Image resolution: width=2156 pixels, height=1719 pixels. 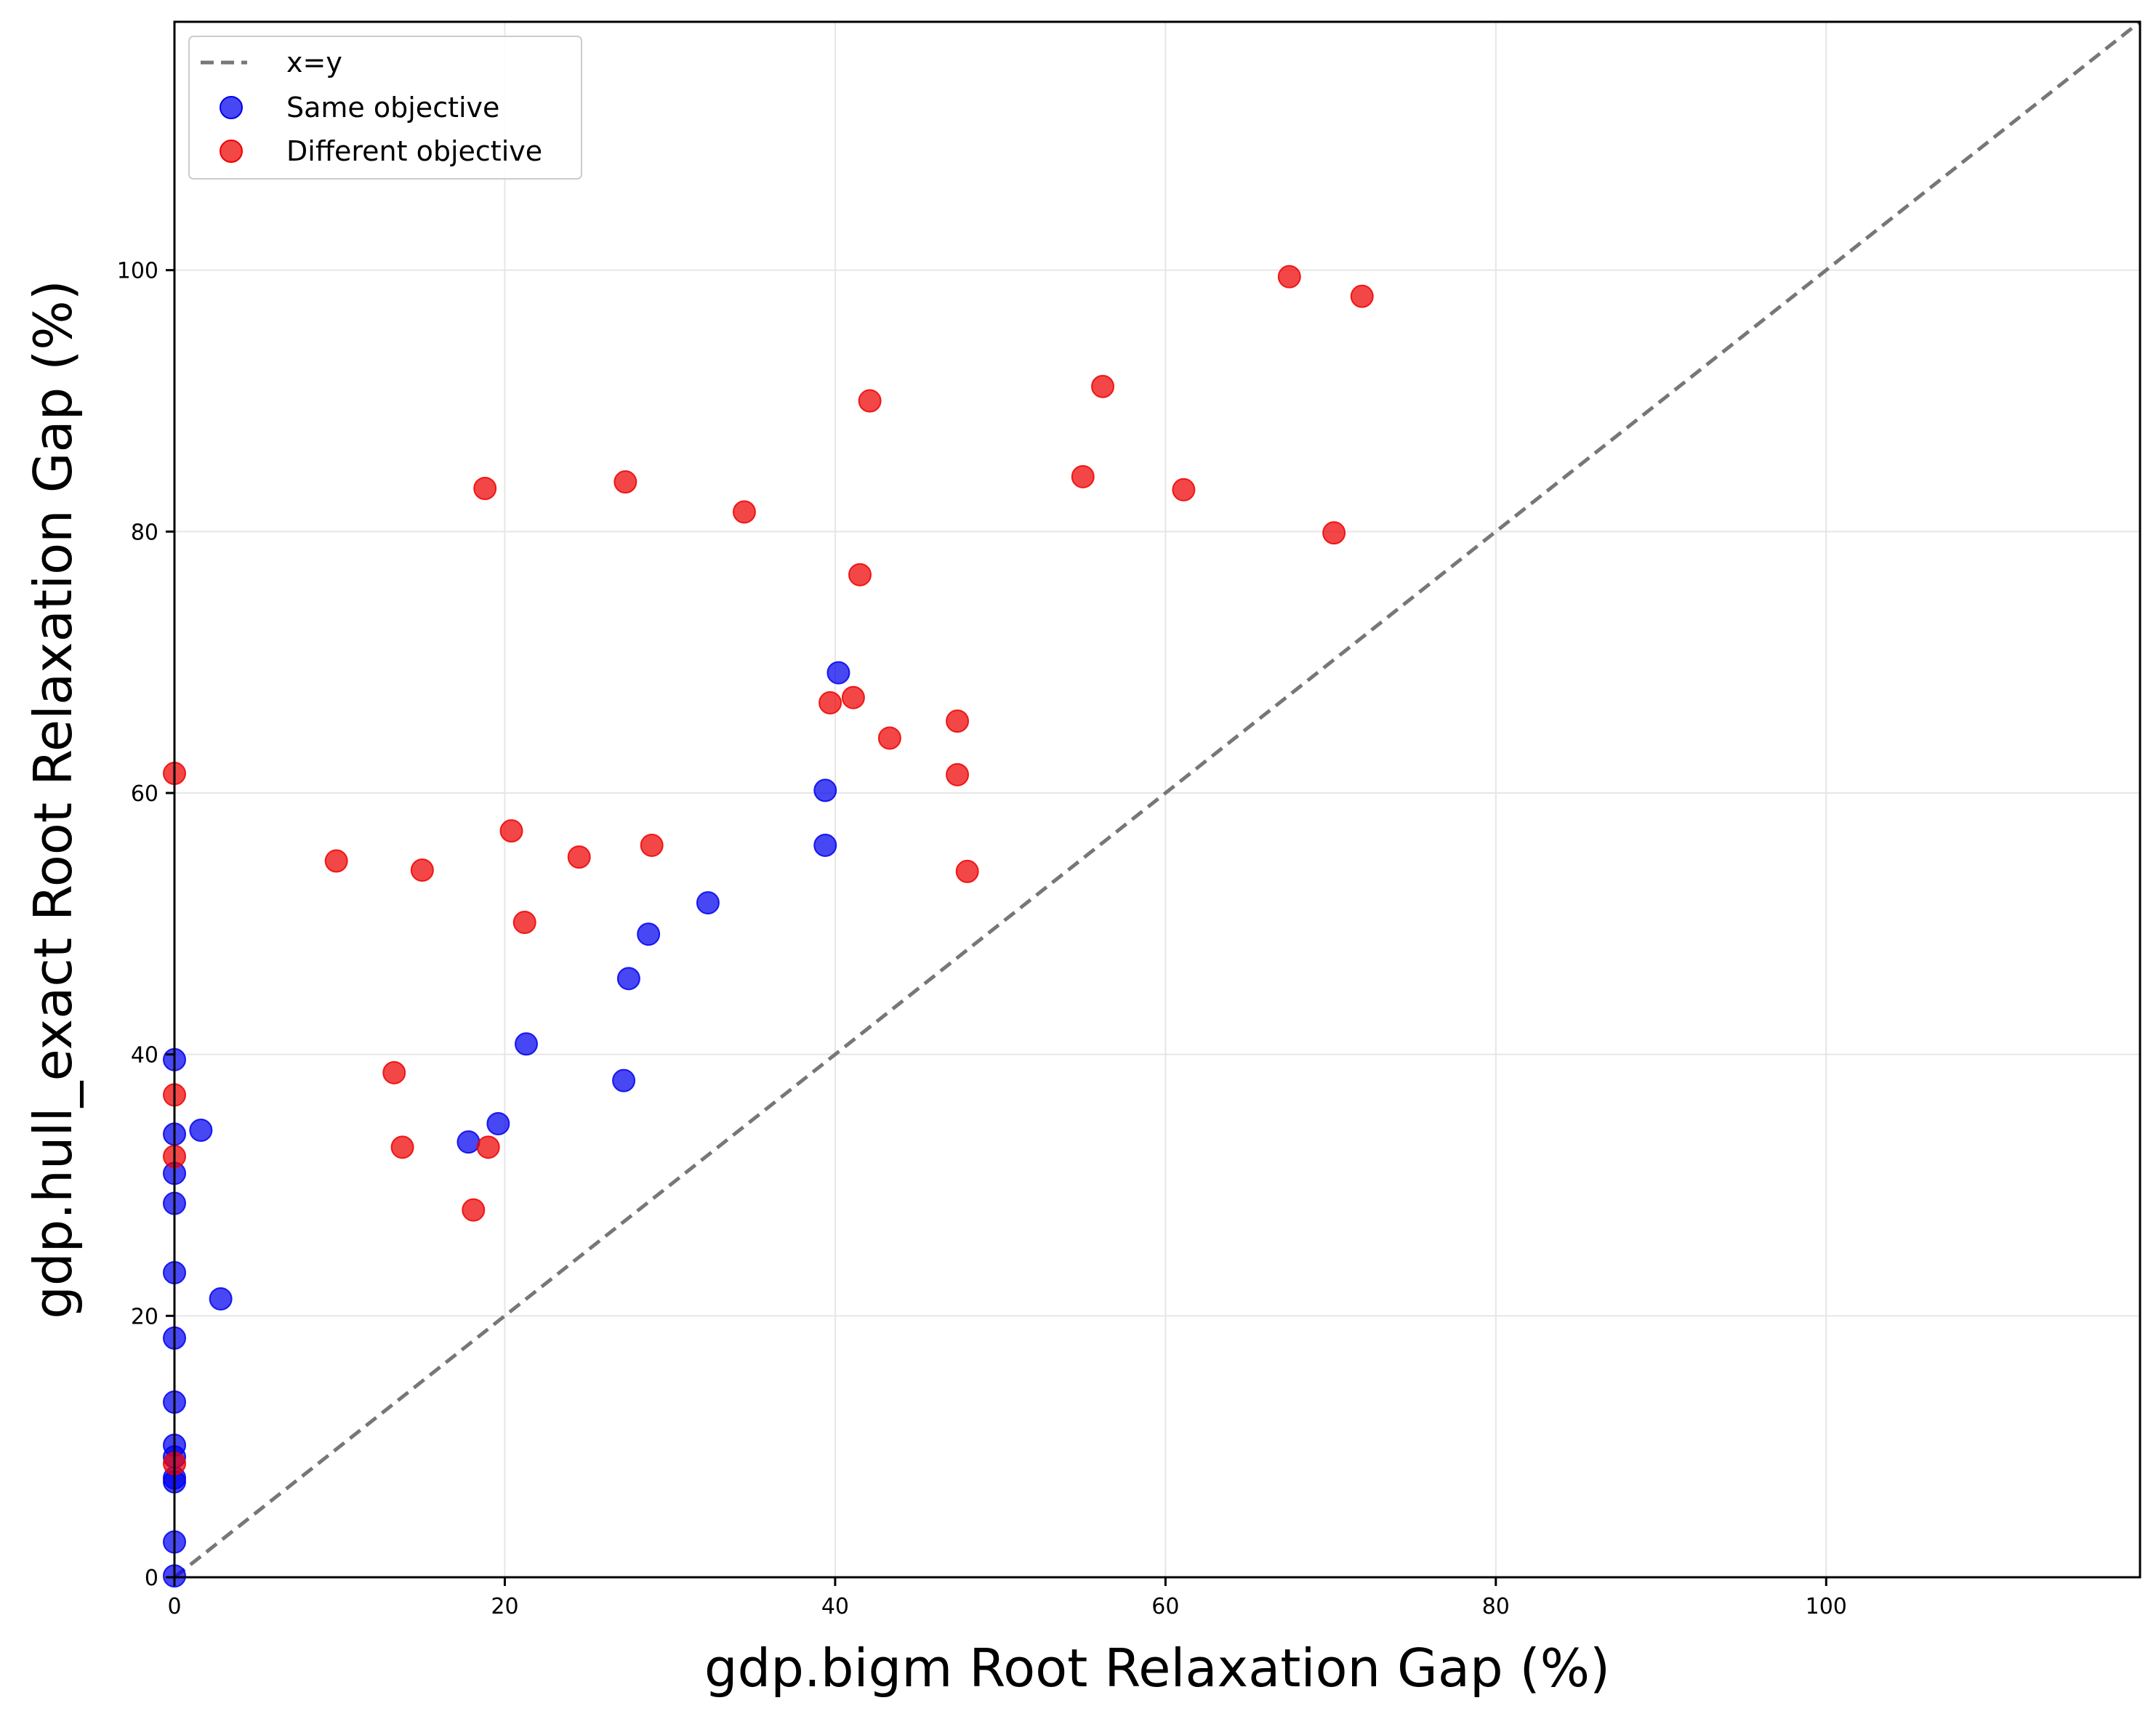 What do you see at coordinates (151, 1578) in the screenshot?
I see `y-tick-label: 0` at bounding box center [151, 1578].